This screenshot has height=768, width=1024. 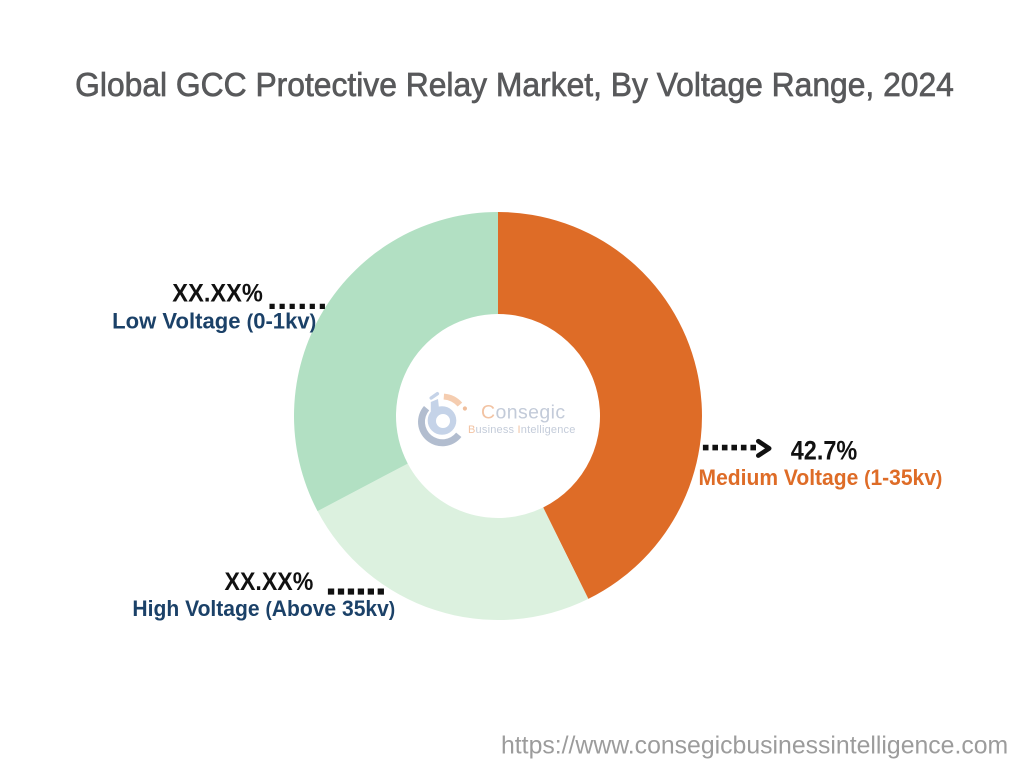 What do you see at coordinates (824, 451) in the screenshot?
I see `svg-text: 42.7%` at bounding box center [824, 451].